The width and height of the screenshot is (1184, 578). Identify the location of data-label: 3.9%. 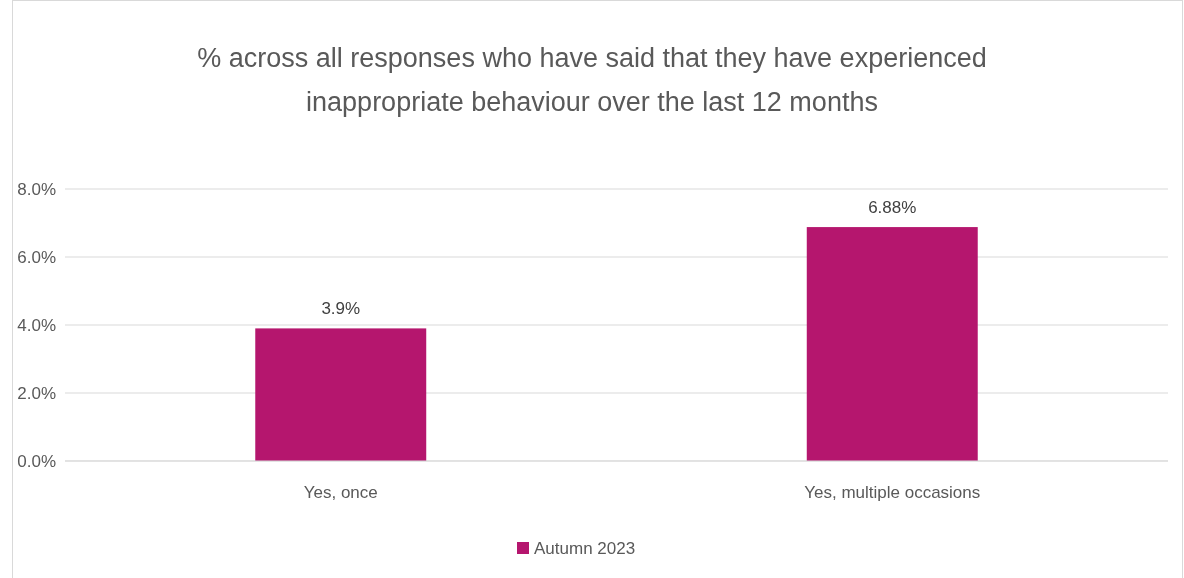
(341, 309).